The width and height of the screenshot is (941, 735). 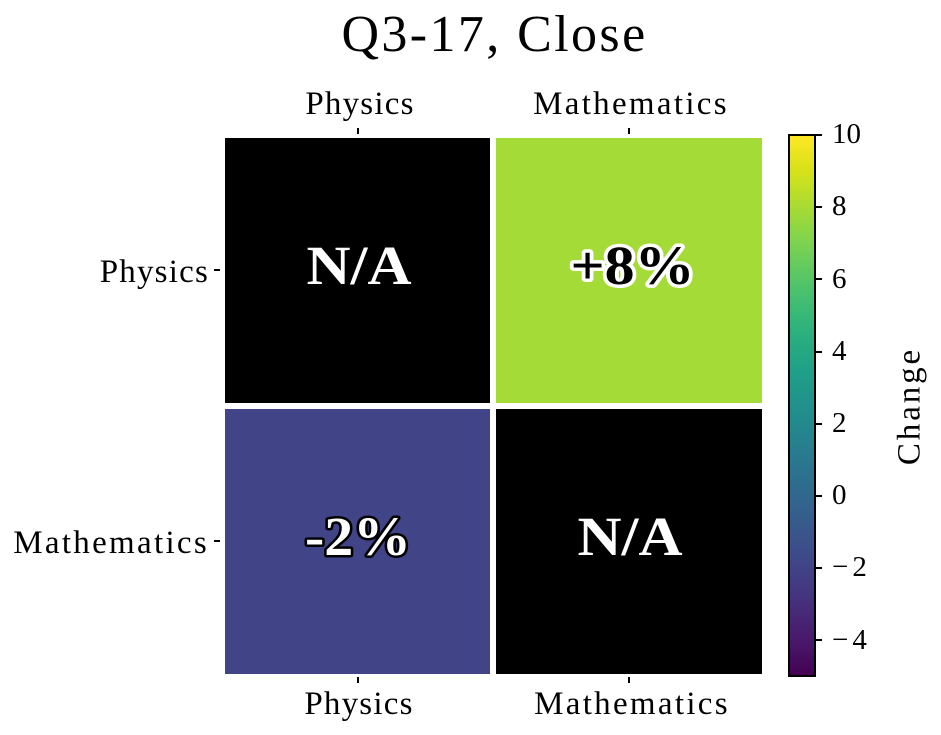 What do you see at coordinates (358, 536) in the screenshot?
I see `svg-text: -2%` at bounding box center [358, 536].